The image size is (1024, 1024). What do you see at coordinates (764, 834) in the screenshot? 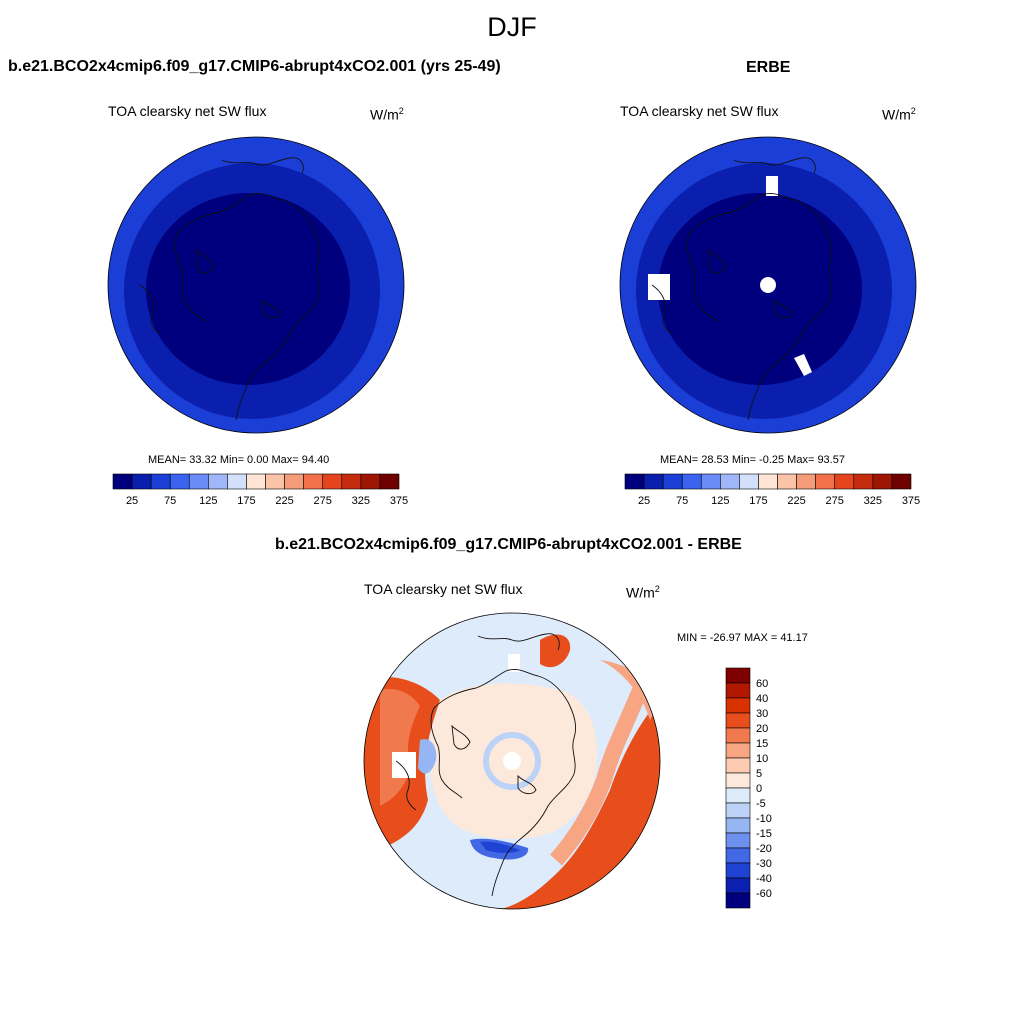
I see `diff-colorbar-tick-label: -15` at bounding box center [764, 834].